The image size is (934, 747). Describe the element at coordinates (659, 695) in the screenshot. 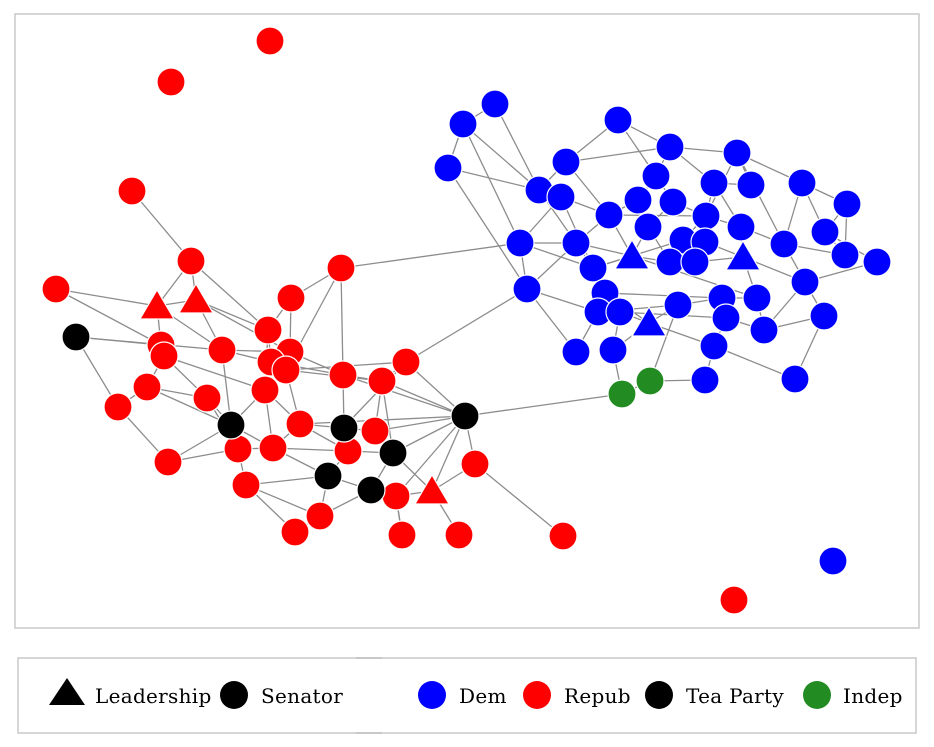

I see `tea-party-swatch-icon` at that location.